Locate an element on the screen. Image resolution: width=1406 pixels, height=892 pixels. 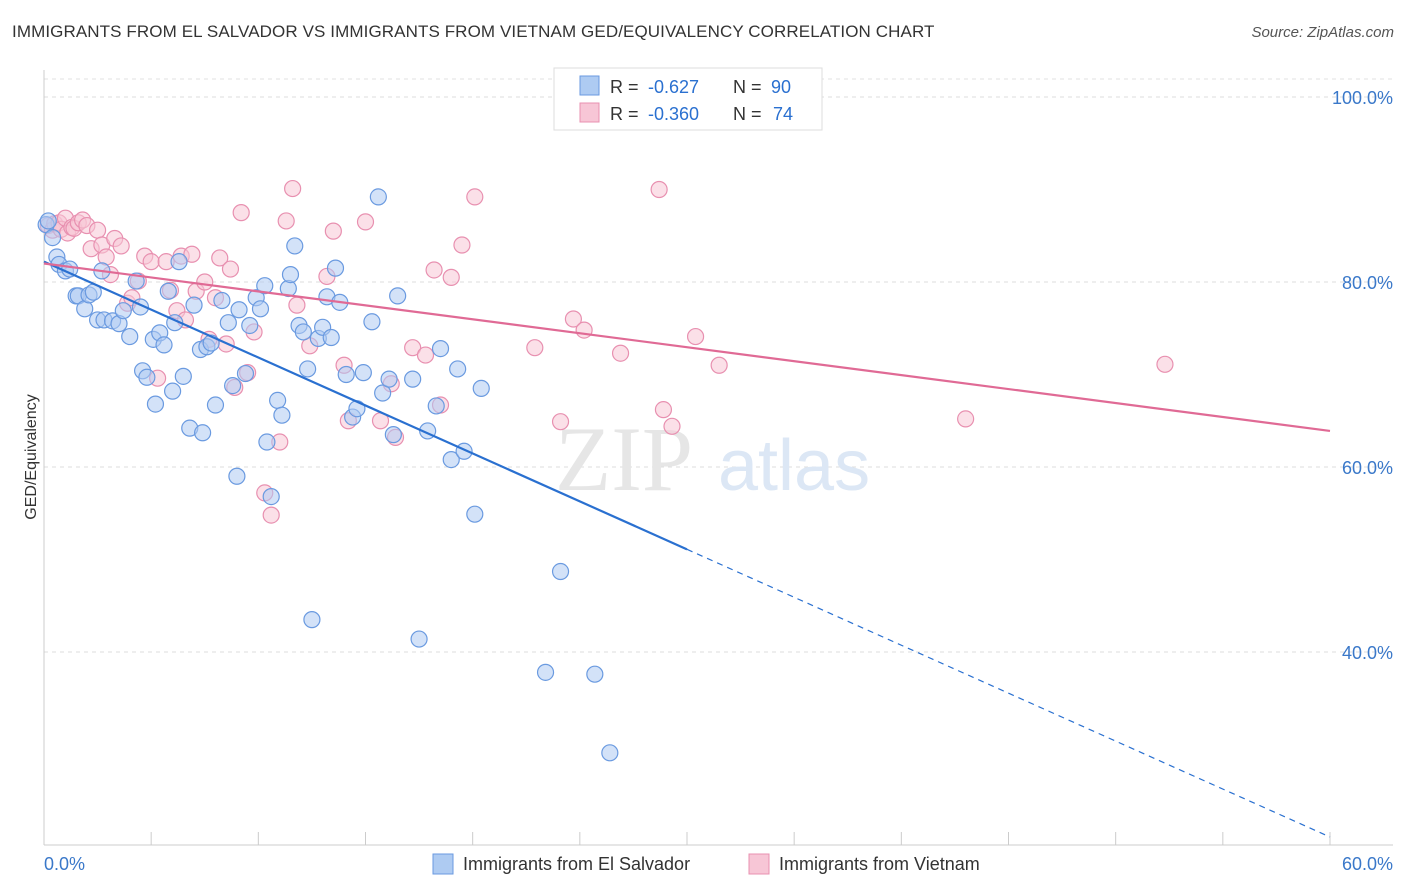
legend-n-value-el-salvador: 90 is located at coordinates (781, 87).